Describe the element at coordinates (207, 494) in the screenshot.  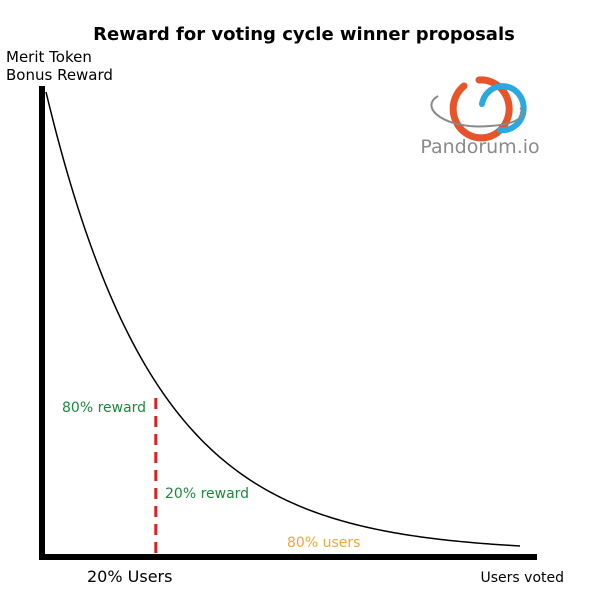
I see `annotation-20-reward: 20% reward` at that location.